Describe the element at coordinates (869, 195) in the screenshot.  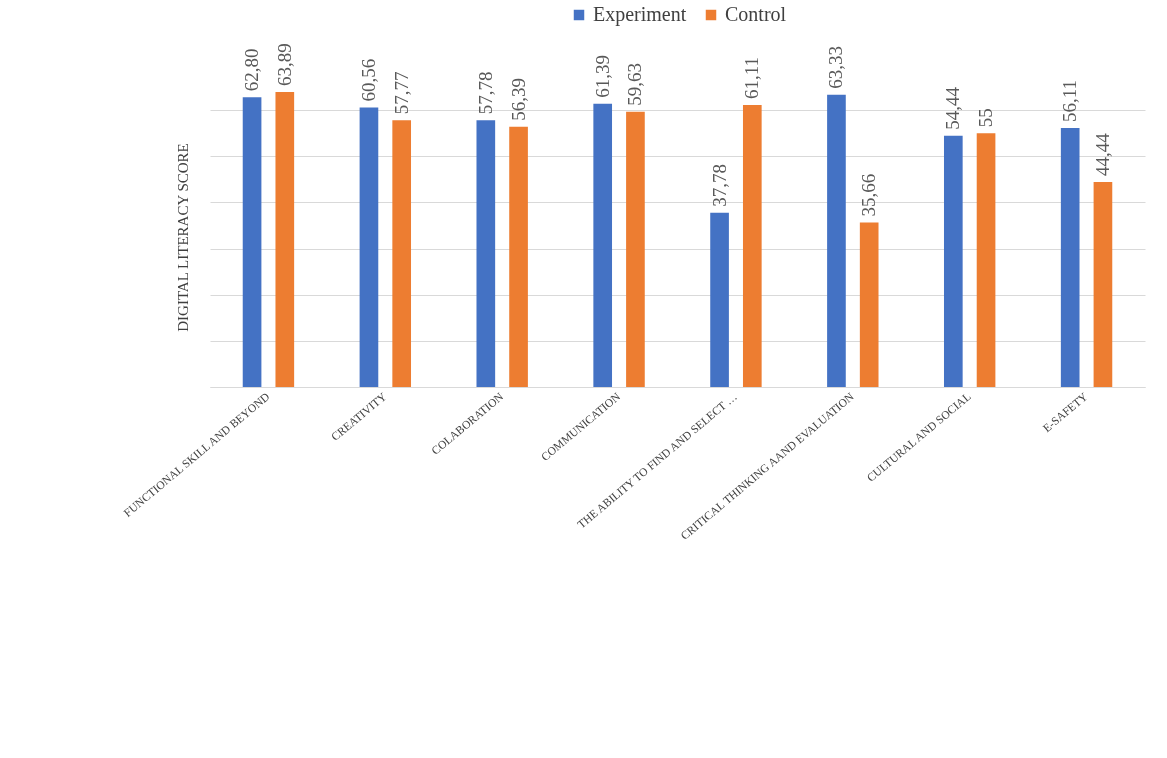
I see `data-label: 35,66` at that location.